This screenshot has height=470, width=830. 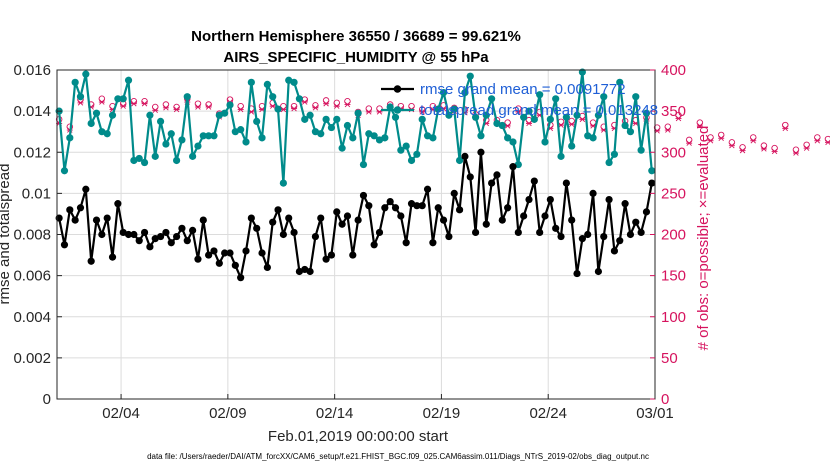 I want to click on x-axis-ticks: 02/04 02/09 02/14 02/19 02/24 03/01, so click(x=388, y=408).